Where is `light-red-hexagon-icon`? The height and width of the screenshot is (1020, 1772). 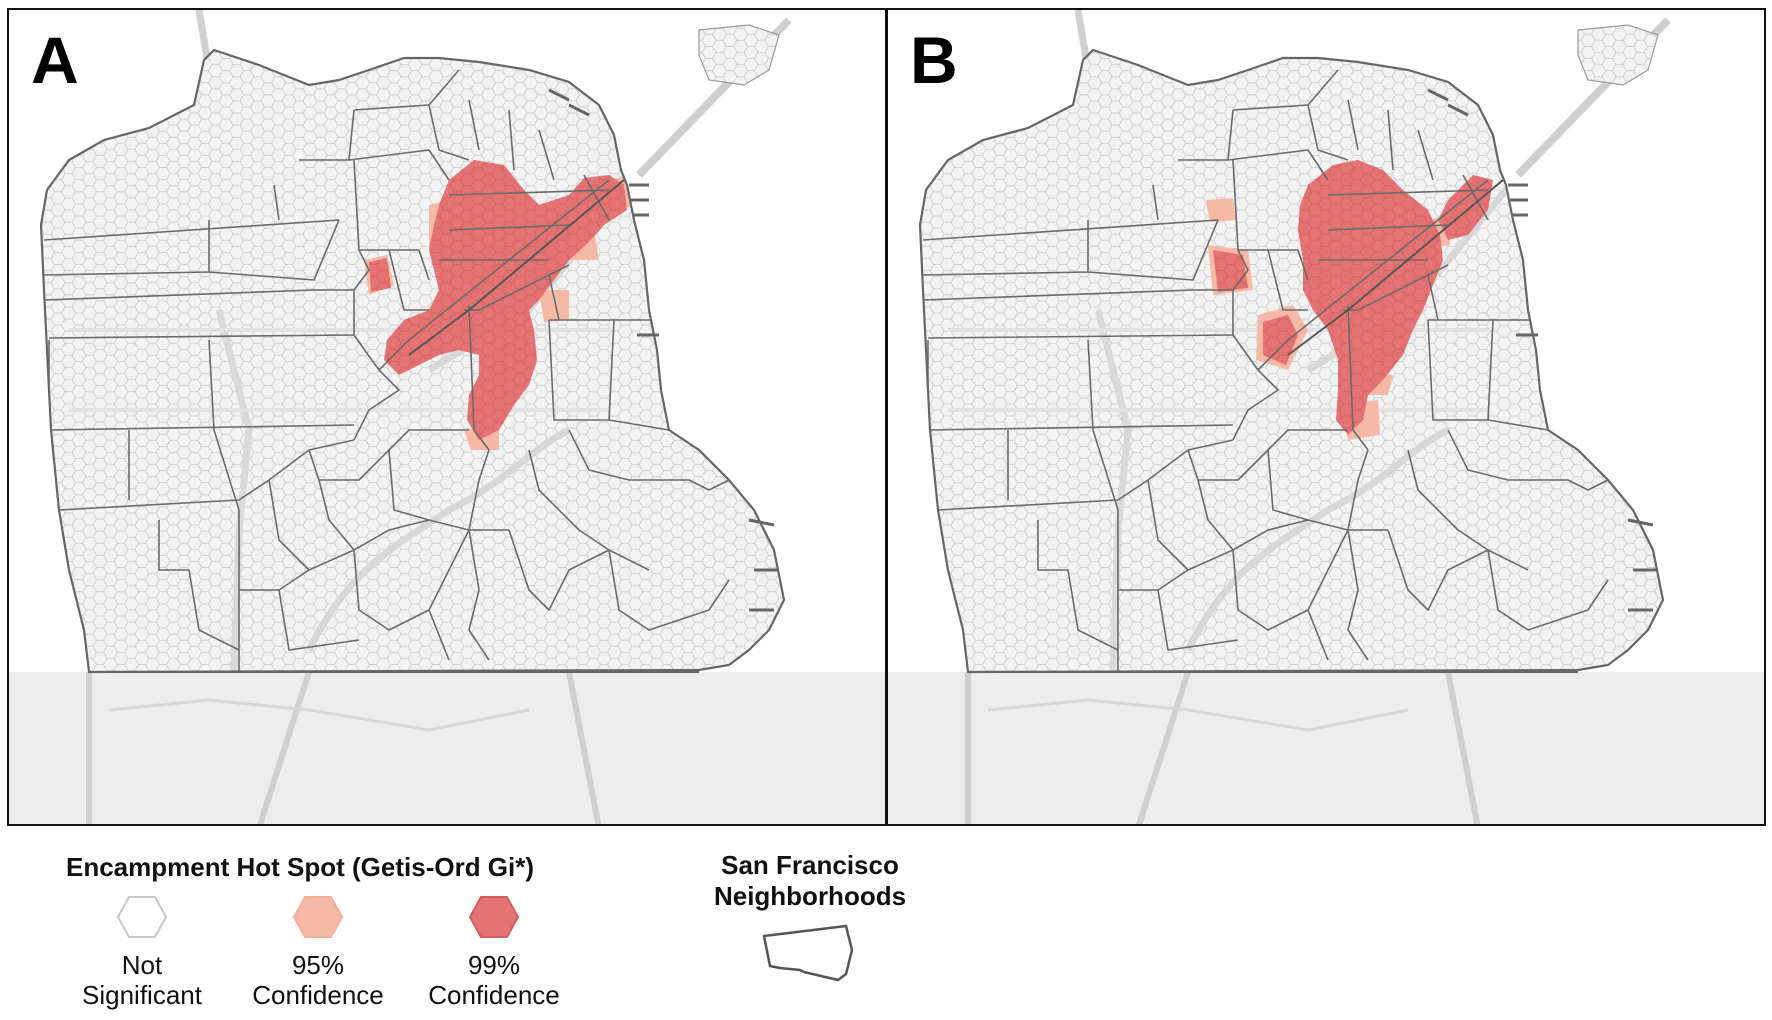
light-red-hexagon-icon is located at coordinates (318, 917).